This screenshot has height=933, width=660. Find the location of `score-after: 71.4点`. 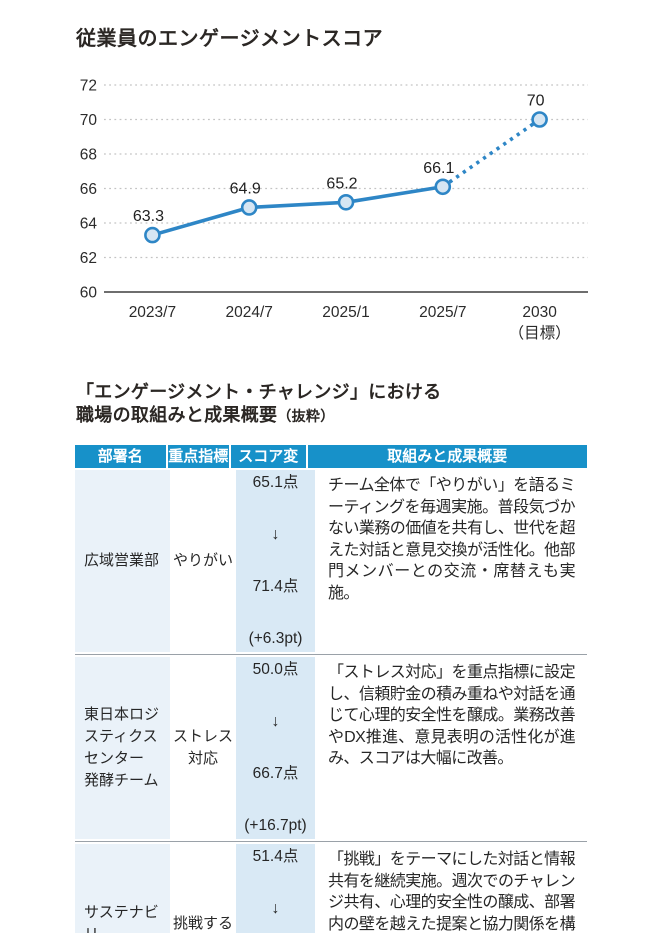

score-after: 71.4点 is located at coordinates (275, 586).